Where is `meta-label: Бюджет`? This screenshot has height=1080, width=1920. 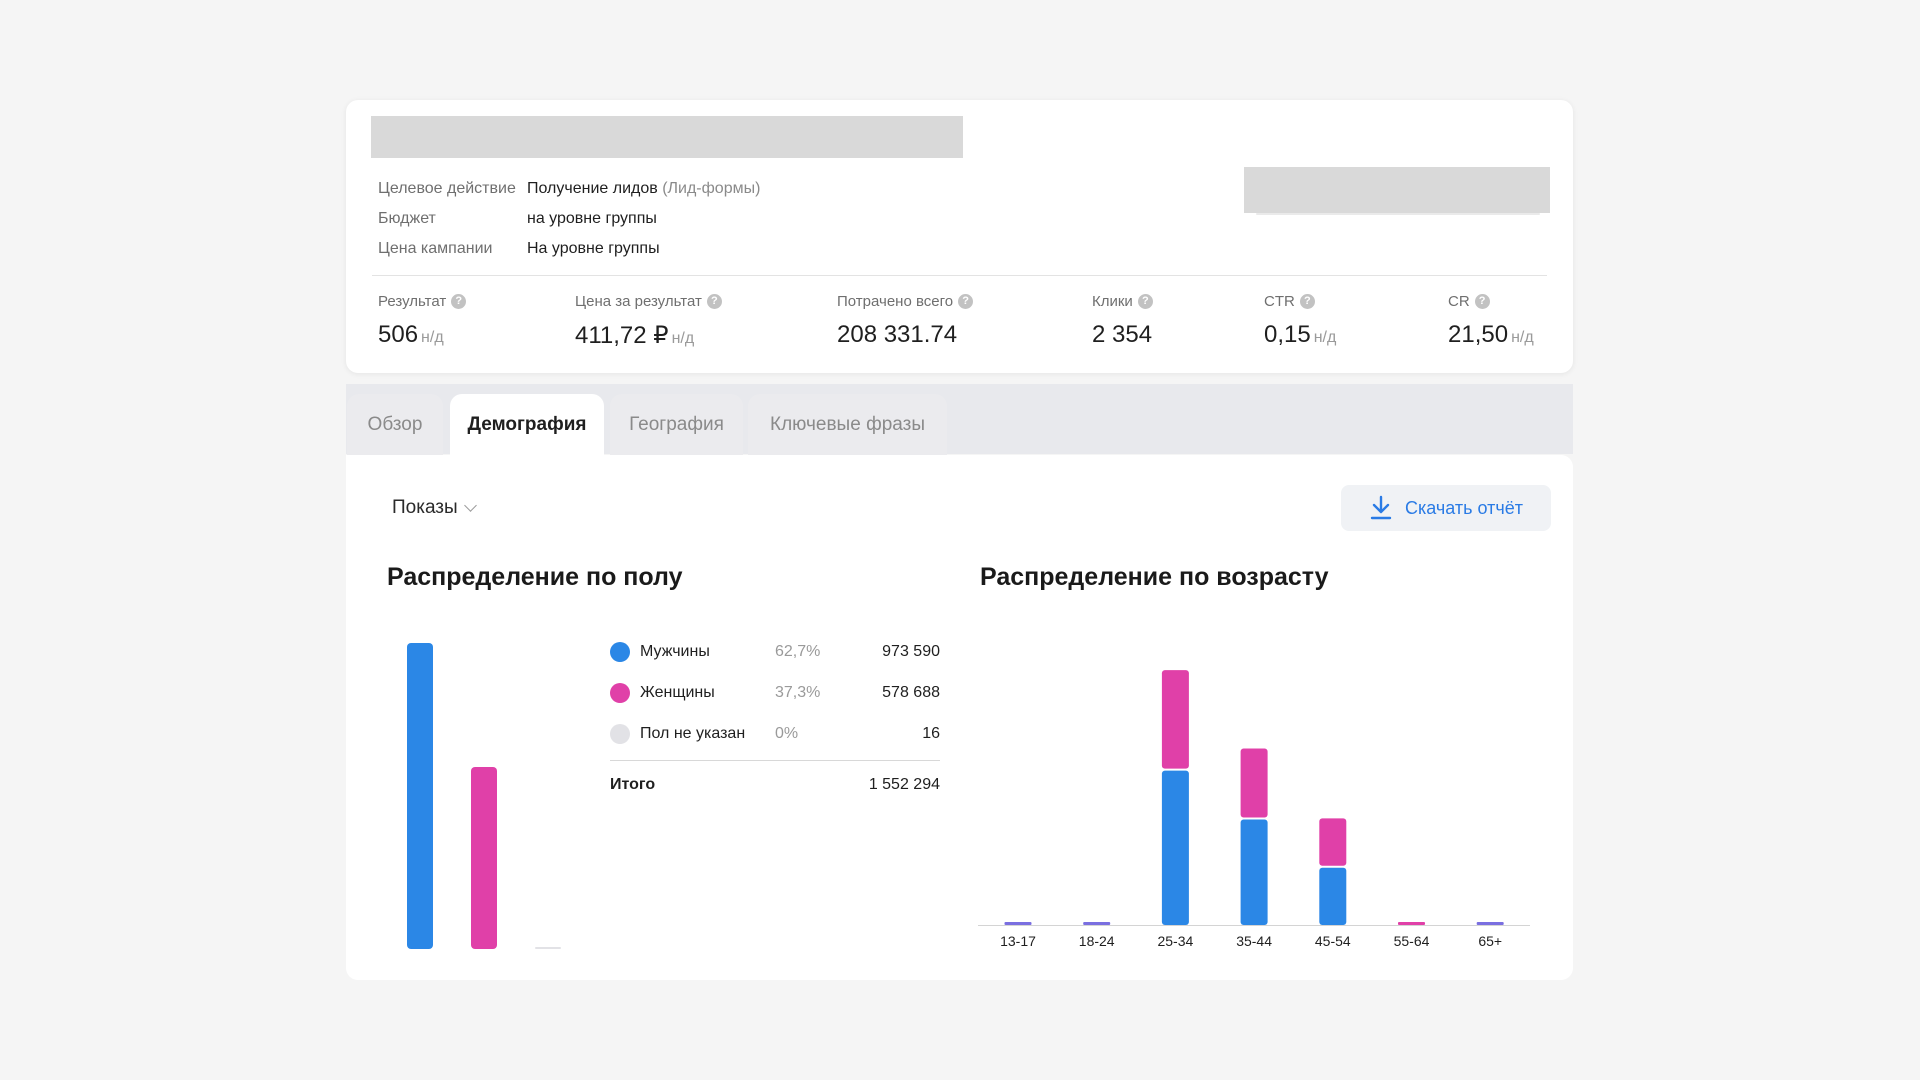
meta-label: Бюджет is located at coordinates (407, 218).